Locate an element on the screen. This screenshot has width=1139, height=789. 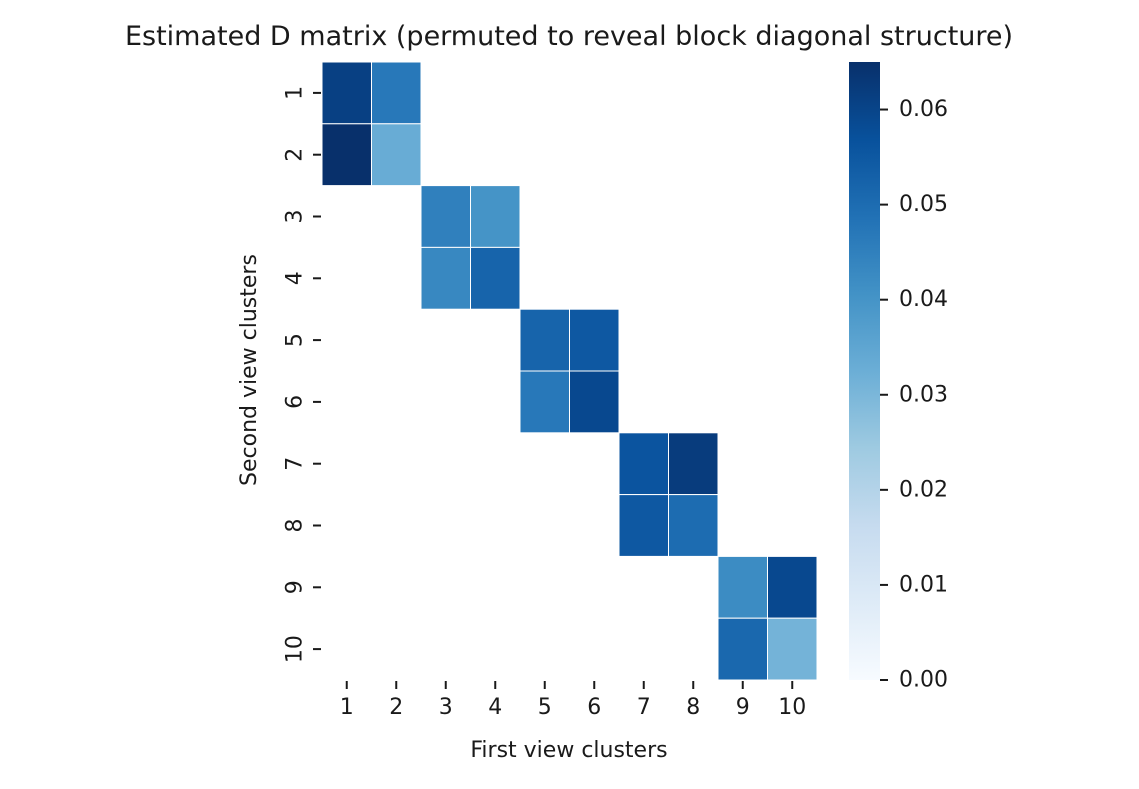
y-tick-label: 2 is located at coordinates (295, 155).